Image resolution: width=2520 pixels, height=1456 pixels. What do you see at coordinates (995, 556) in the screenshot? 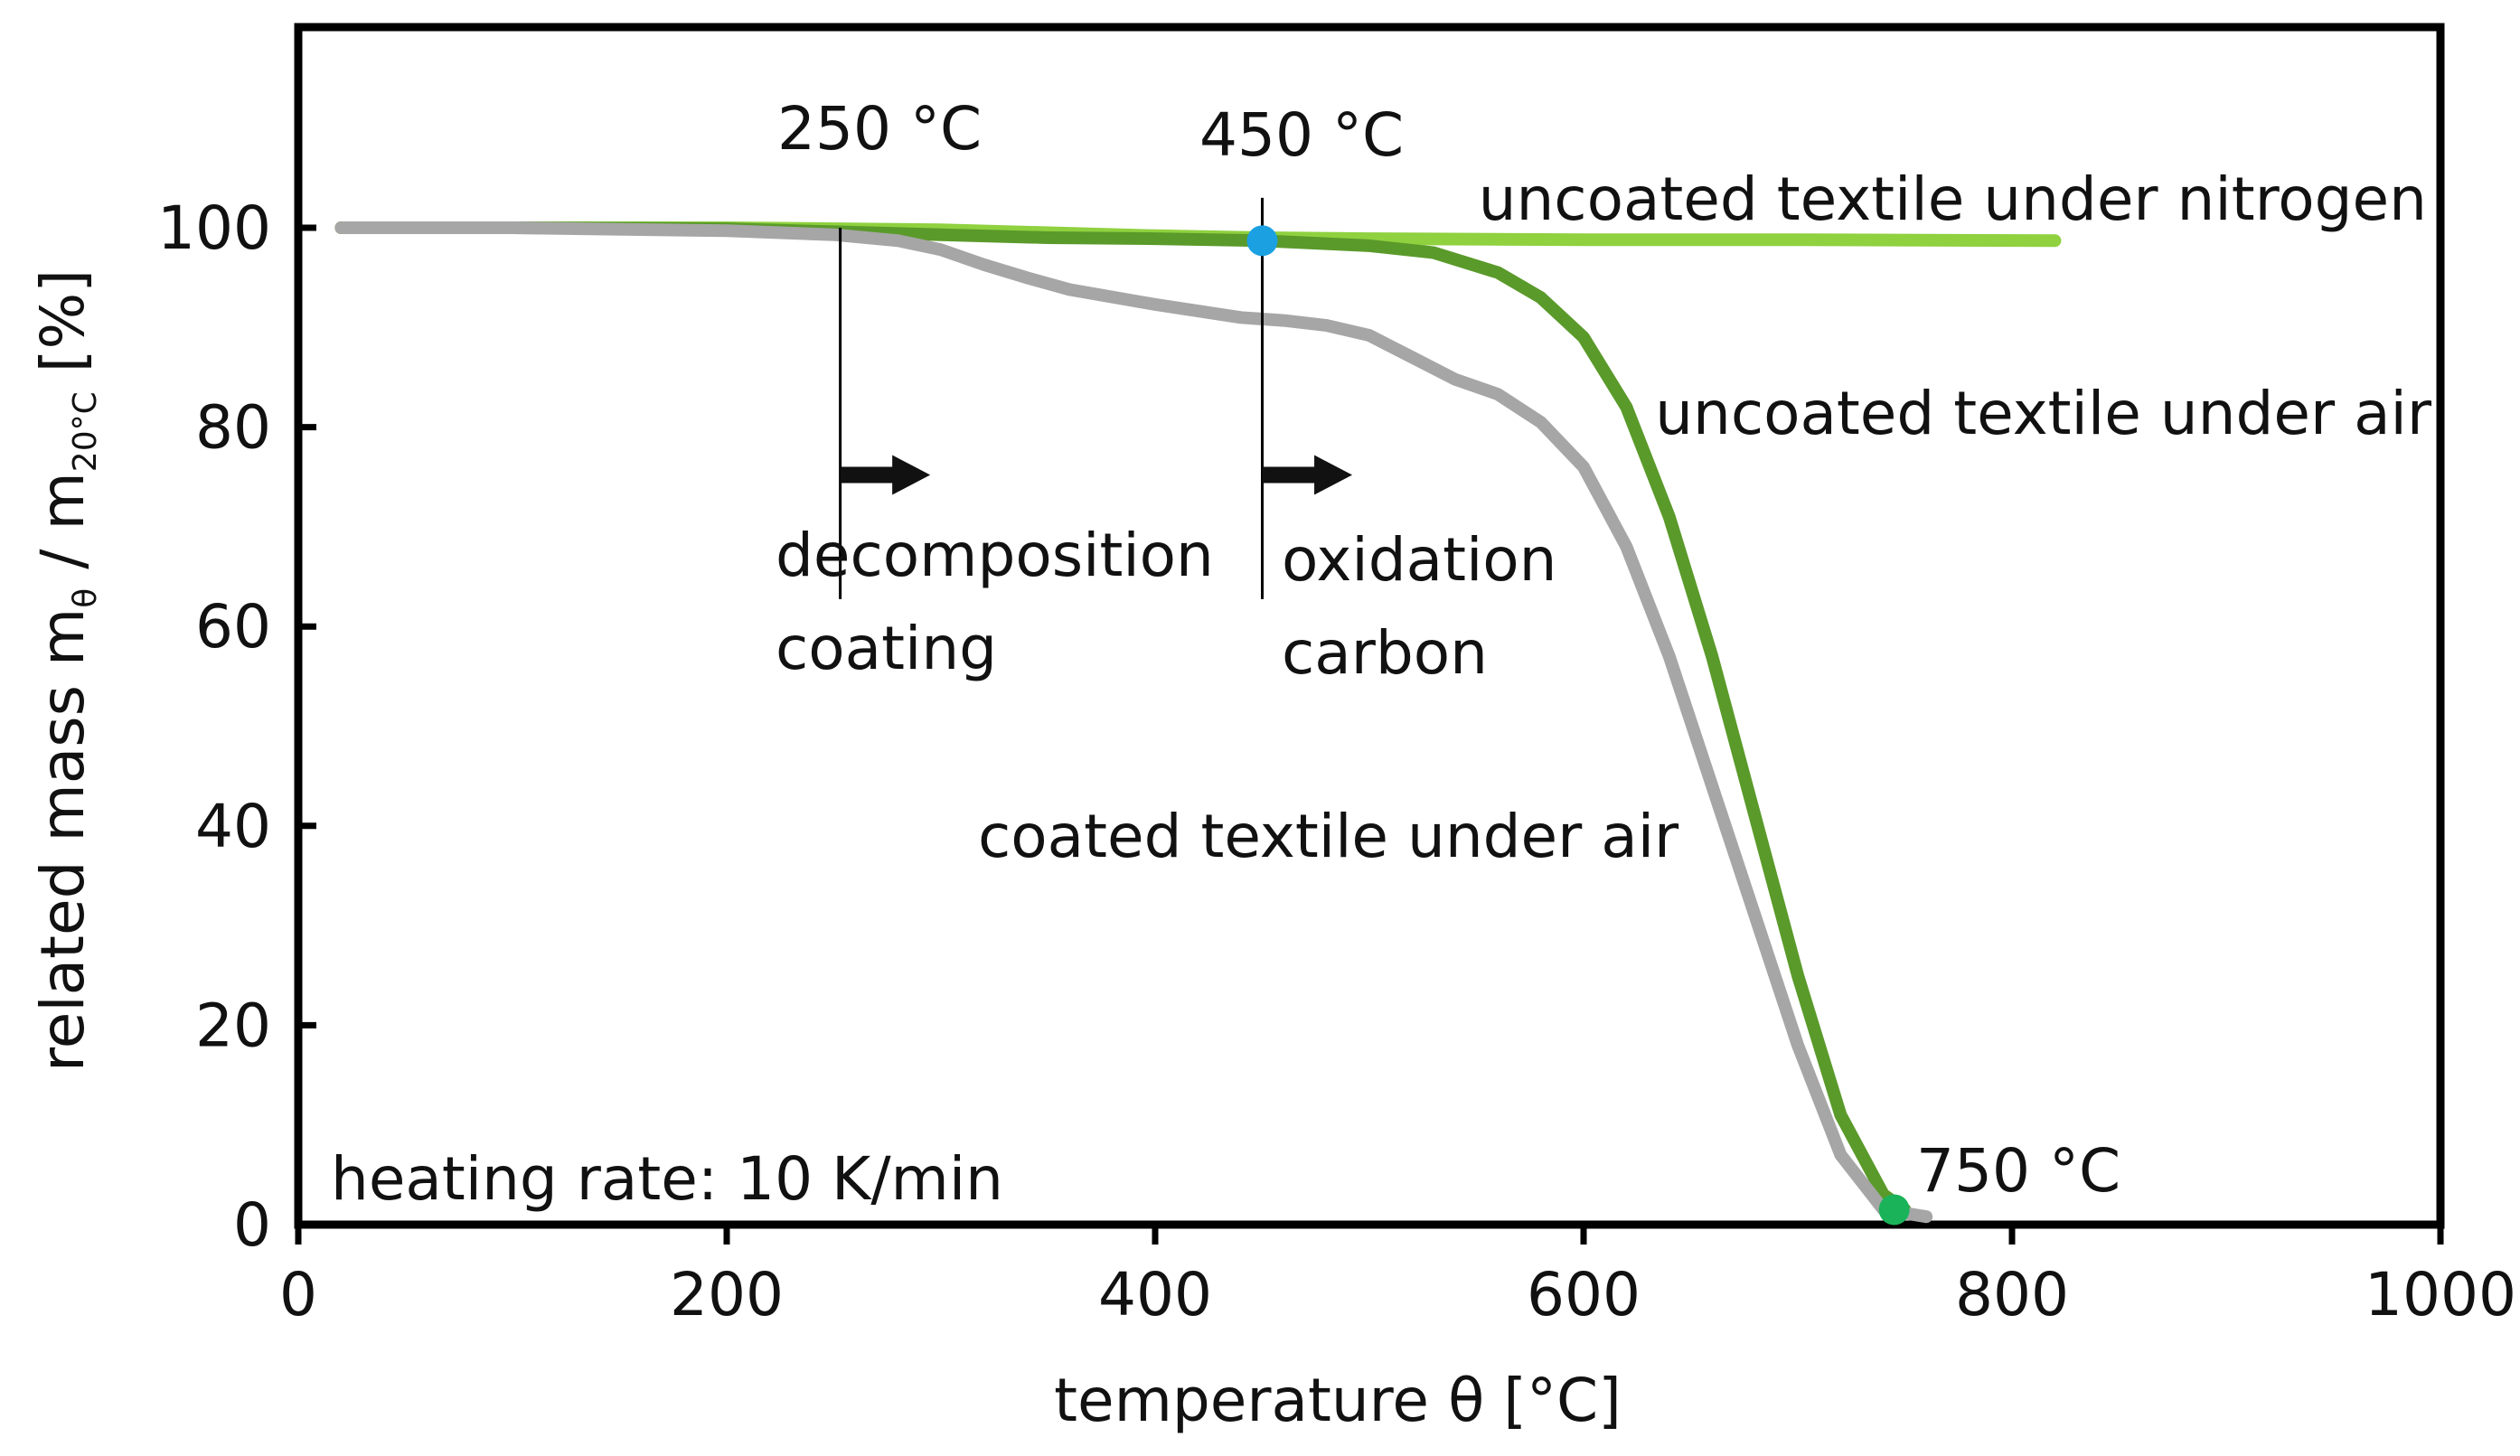
I see `label-decomposition: decomposition` at bounding box center [995, 556].